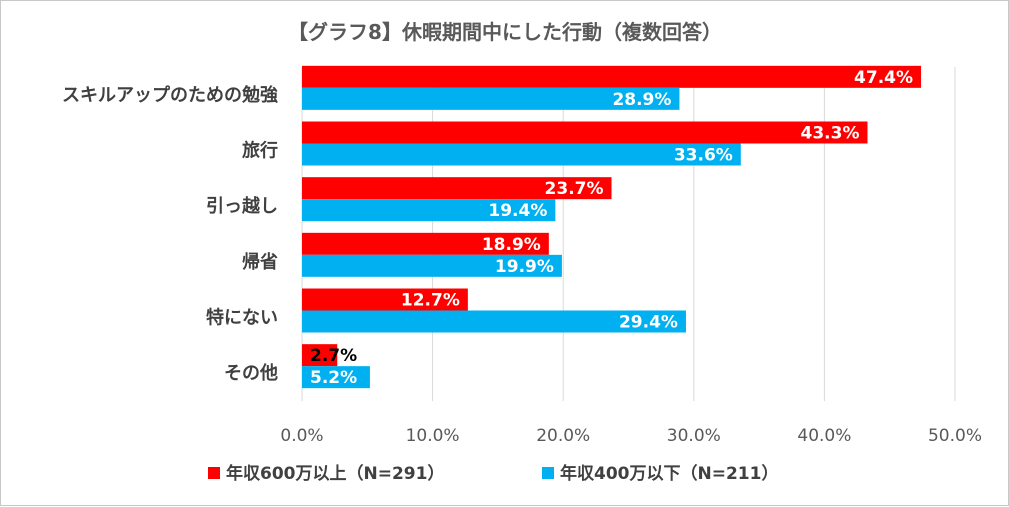  What do you see at coordinates (301, 436) in the screenshot?
I see `x-tick-label: 0.0%` at bounding box center [301, 436].